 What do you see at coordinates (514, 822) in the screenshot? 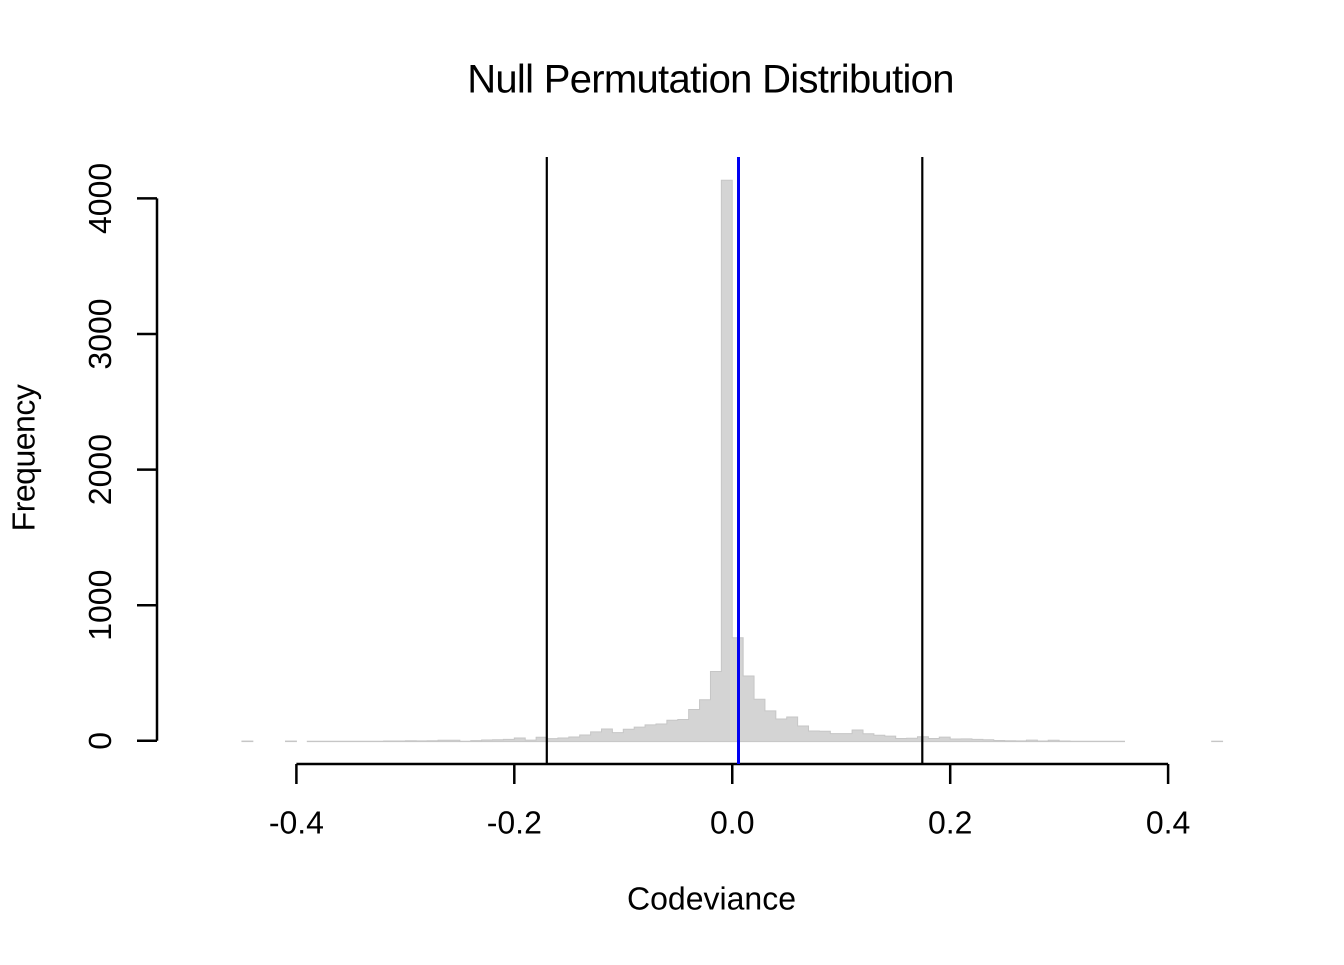
I see `svg-text: -0.2` at bounding box center [514, 822].